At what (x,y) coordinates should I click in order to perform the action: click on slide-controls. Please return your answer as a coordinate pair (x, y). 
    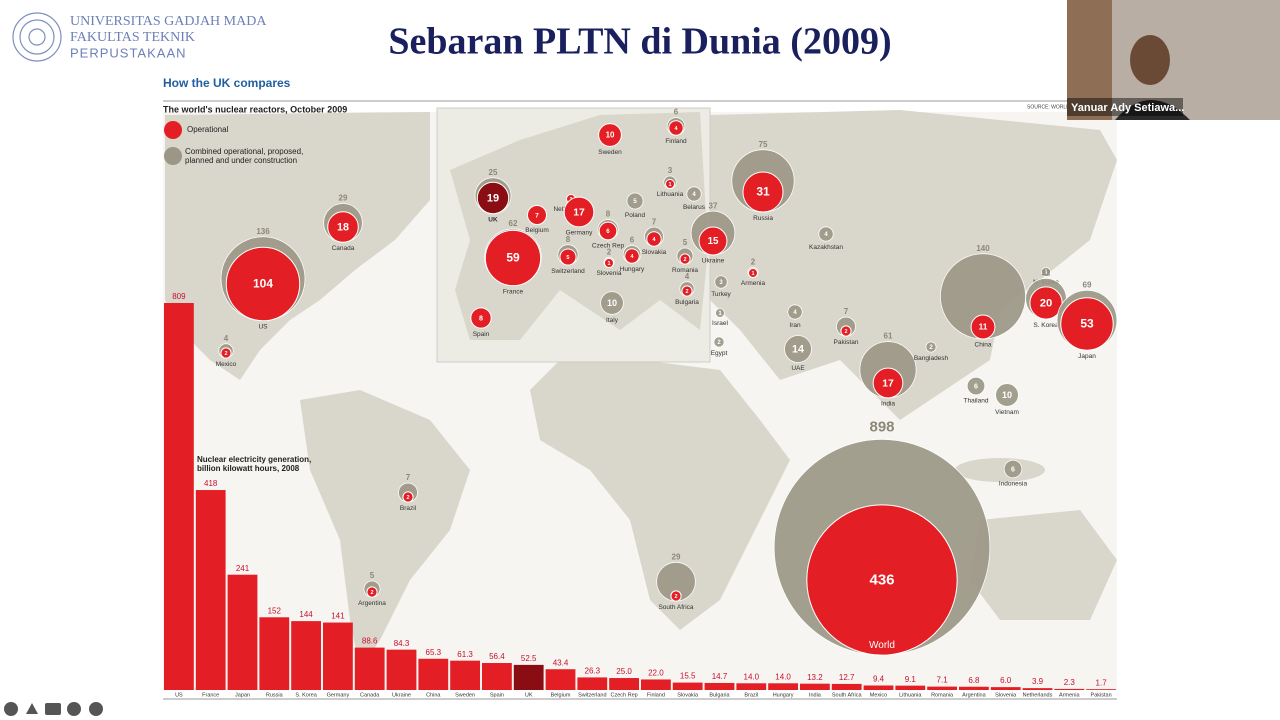
    Looking at the image, I should click on (53, 709).